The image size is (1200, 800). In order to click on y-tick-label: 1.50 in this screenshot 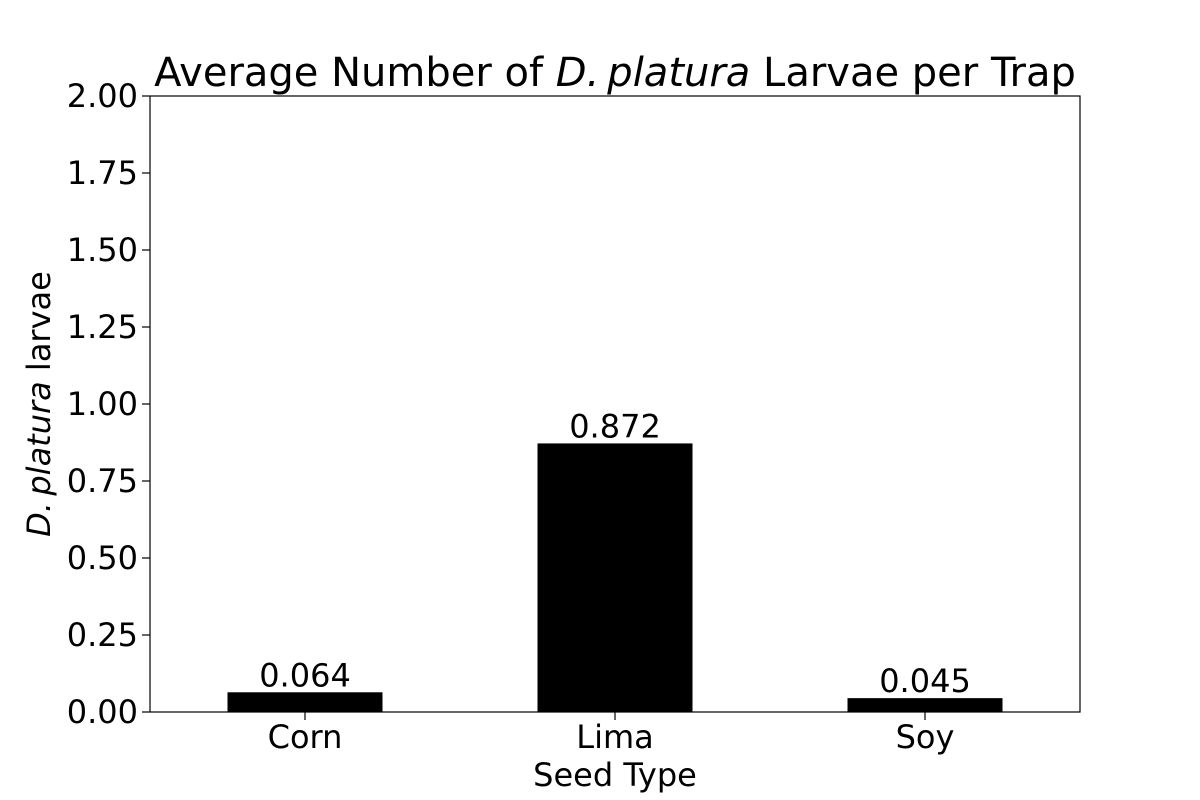, I will do `click(102, 250)`.